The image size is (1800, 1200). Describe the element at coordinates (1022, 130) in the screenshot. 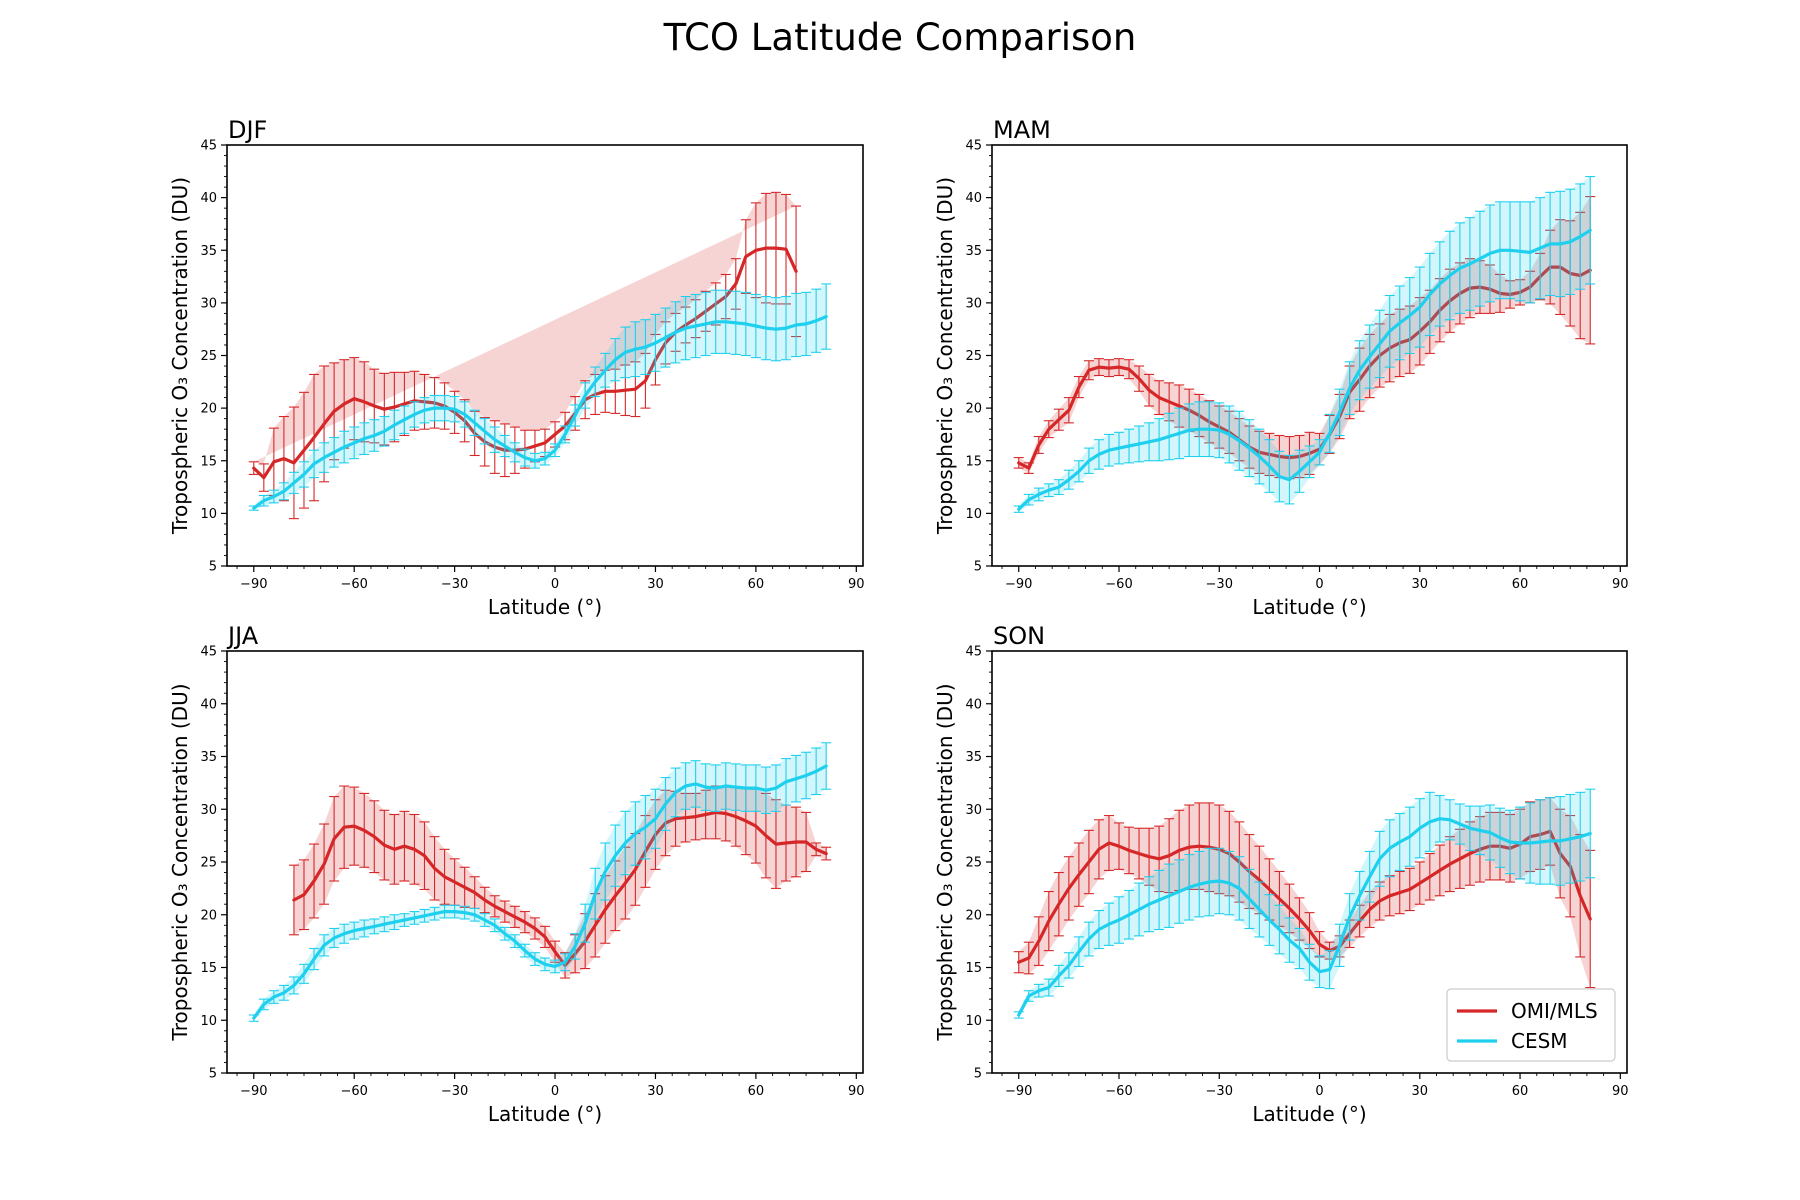

I see `panel-title: MAM` at that location.